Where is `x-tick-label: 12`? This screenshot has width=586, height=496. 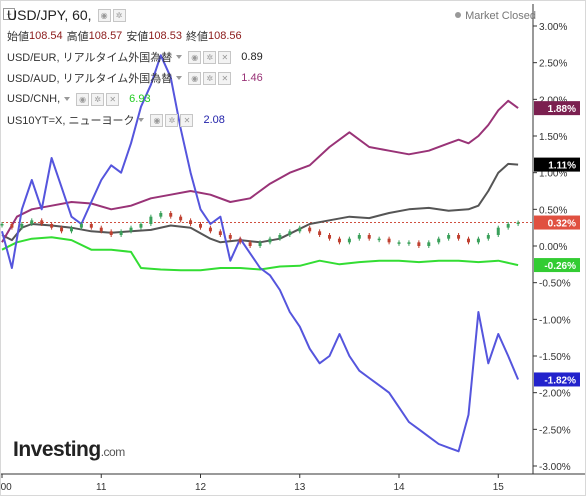 x-tick-label: 12 is located at coordinates (201, 487).